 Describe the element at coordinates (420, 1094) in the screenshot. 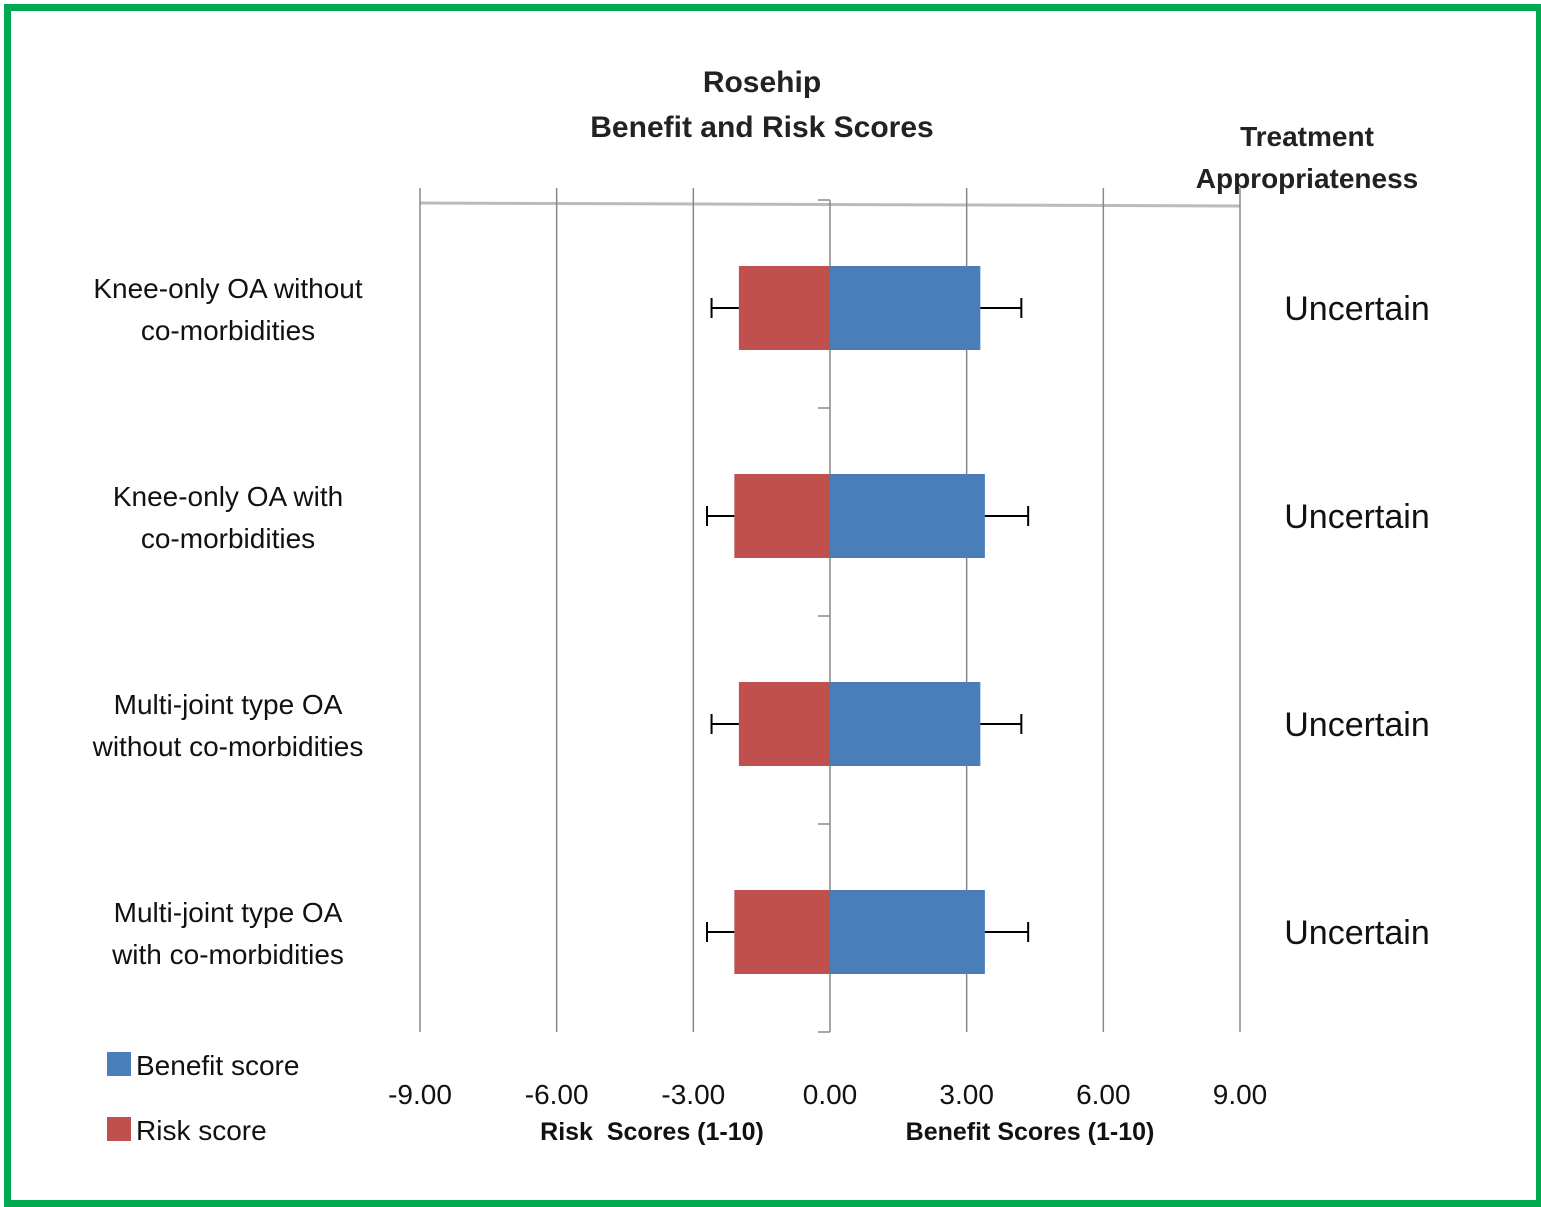

I see `x-tick-label-0: -9.00` at that location.